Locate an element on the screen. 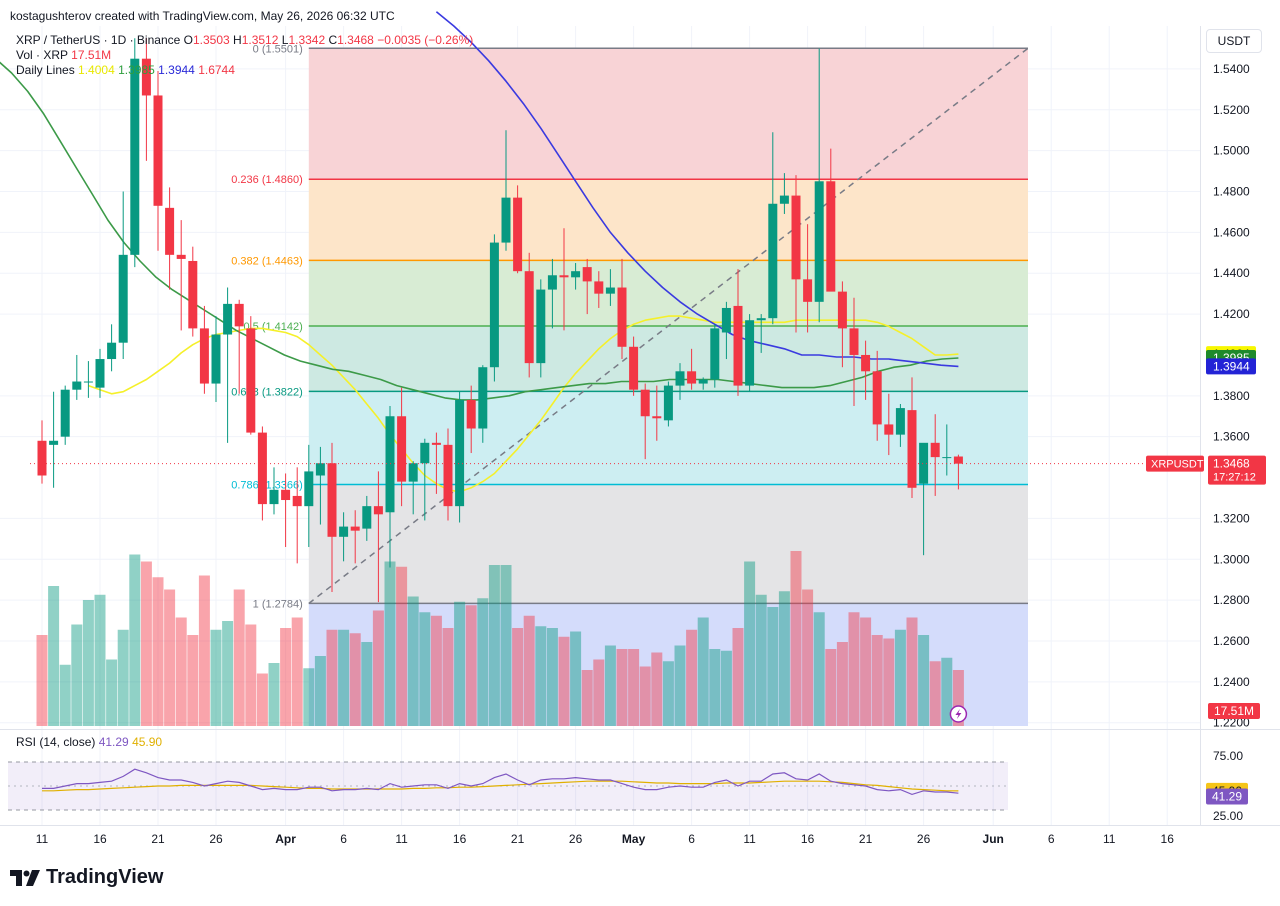 Image resolution: width=1280 pixels, height=906 pixels. symbol-tag-label: XRPUSDT is located at coordinates (1177, 465).